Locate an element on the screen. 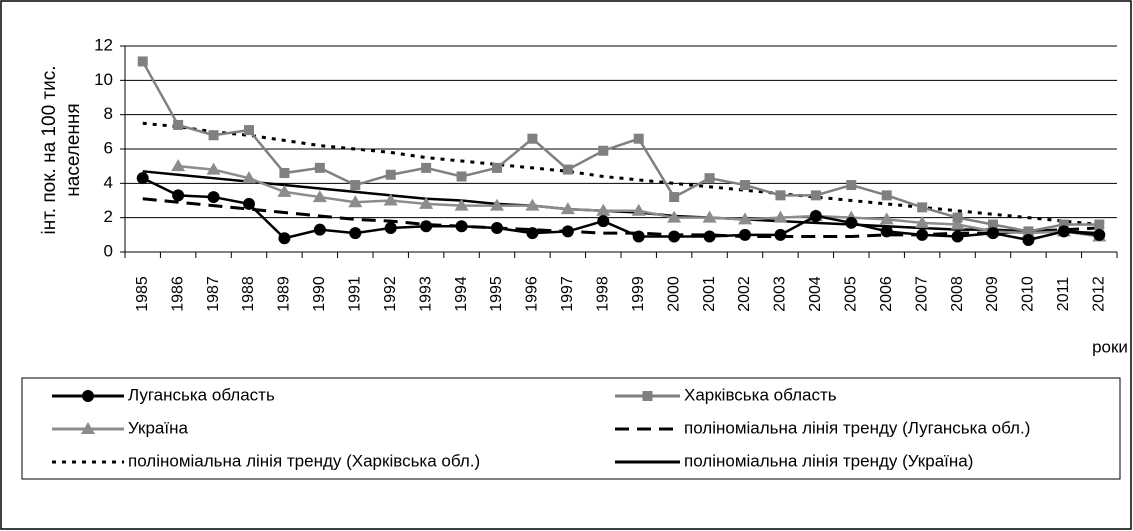 This screenshot has height=531, width=1133. x-tick-label: 1987 is located at coordinates (213, 294).